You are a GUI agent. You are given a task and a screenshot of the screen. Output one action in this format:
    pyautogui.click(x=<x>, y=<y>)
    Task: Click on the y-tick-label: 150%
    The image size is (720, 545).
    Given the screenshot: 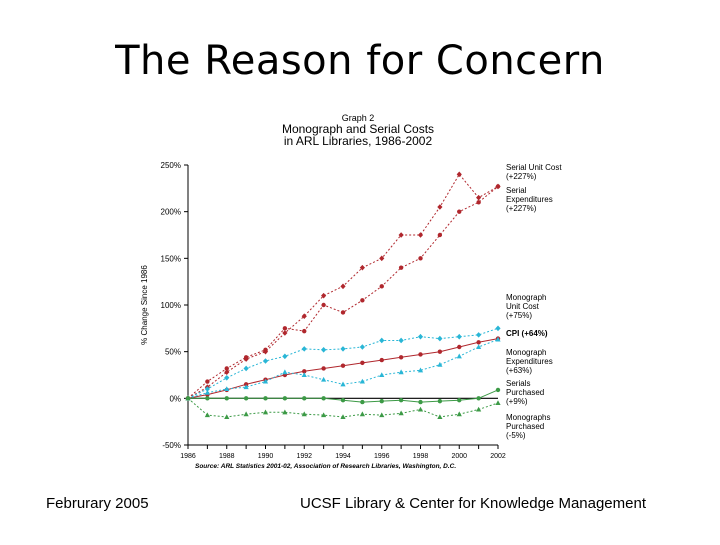 What is the action you would take?
    pyautogui.click(x=171, y=258)
    